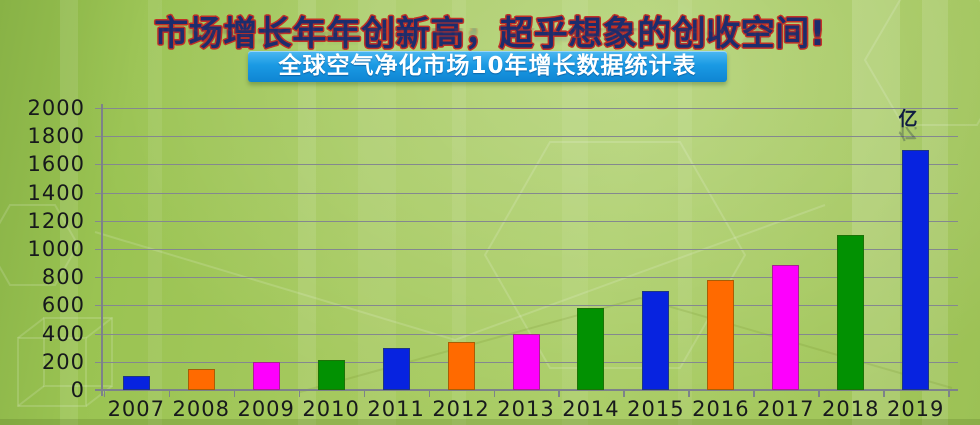 The image size is (980, 425). I want to click on page-title: 市场增长年年创新高，超乎想象的创收空间!, so click(490, 33).